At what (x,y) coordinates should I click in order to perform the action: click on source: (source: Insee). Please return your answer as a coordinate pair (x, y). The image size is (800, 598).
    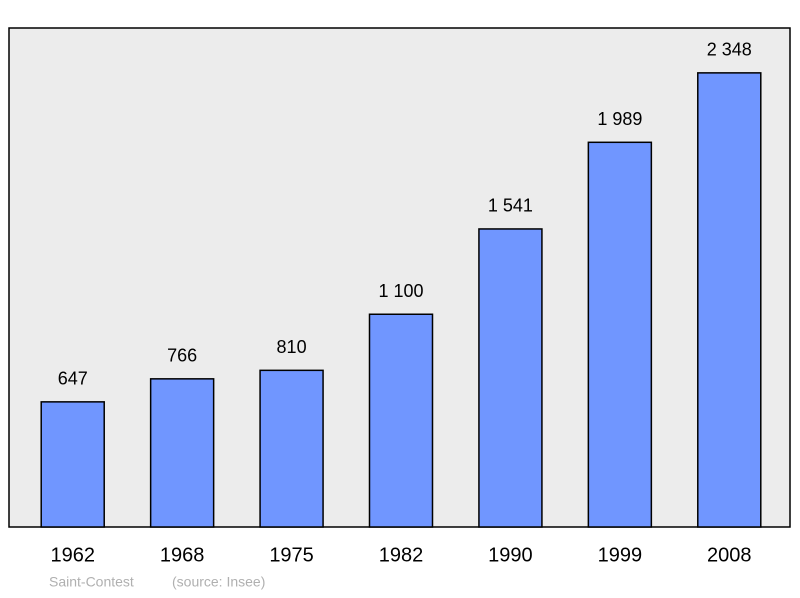
    Looking at the image, I should click on (218, 582).